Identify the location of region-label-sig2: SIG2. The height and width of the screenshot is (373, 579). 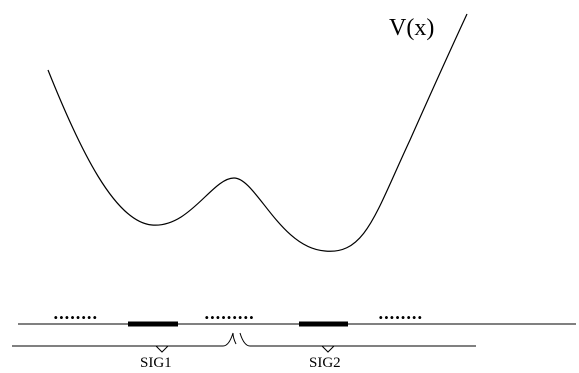
(325, 363).